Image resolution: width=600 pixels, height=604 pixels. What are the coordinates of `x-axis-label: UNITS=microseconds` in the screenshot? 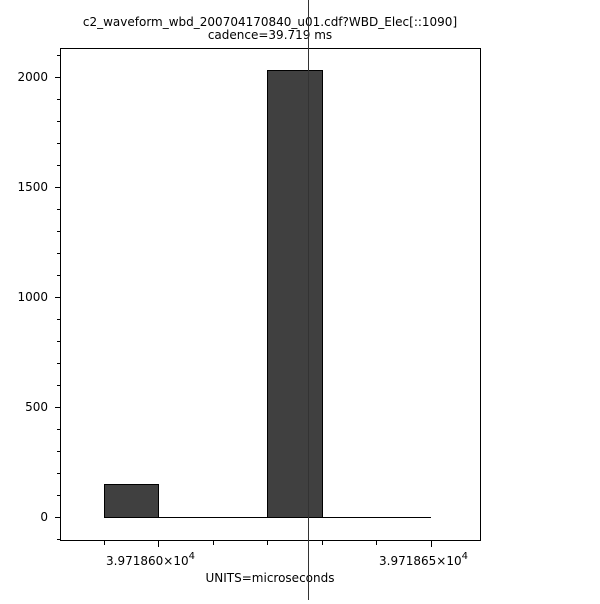 It's located at (270, 578).